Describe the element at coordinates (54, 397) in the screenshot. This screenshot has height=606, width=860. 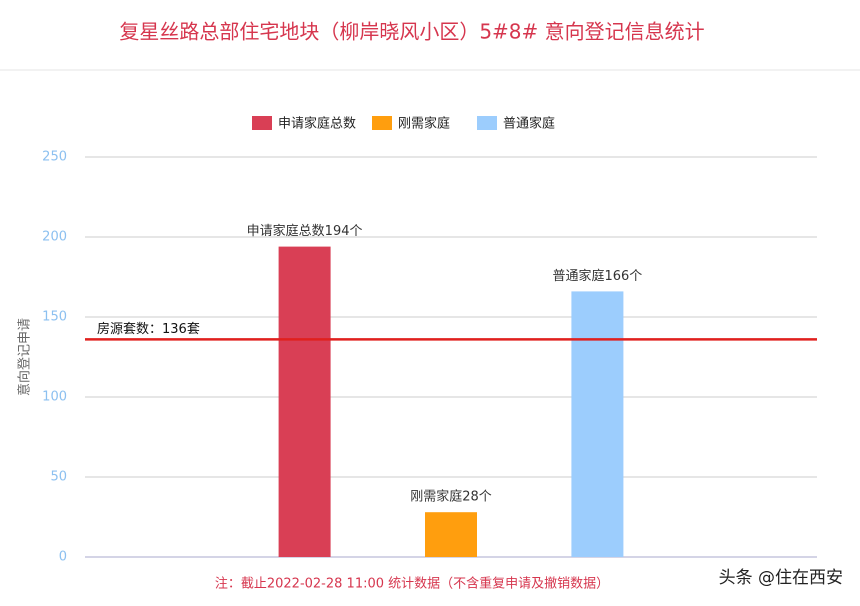
I see `y-tick-label: 100` at that location.